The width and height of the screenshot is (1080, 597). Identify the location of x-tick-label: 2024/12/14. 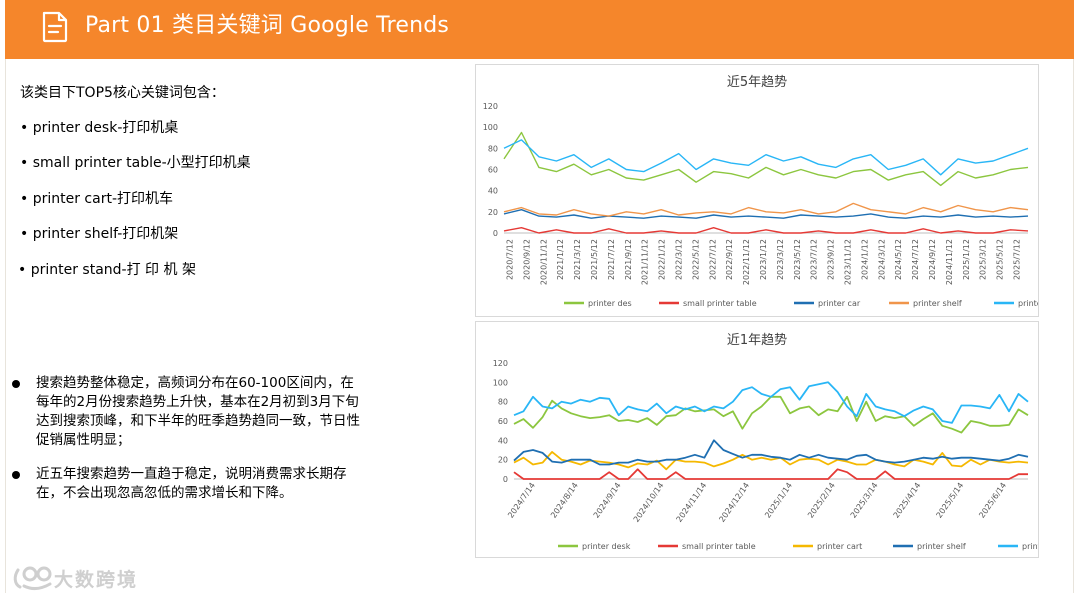
(734, 502).